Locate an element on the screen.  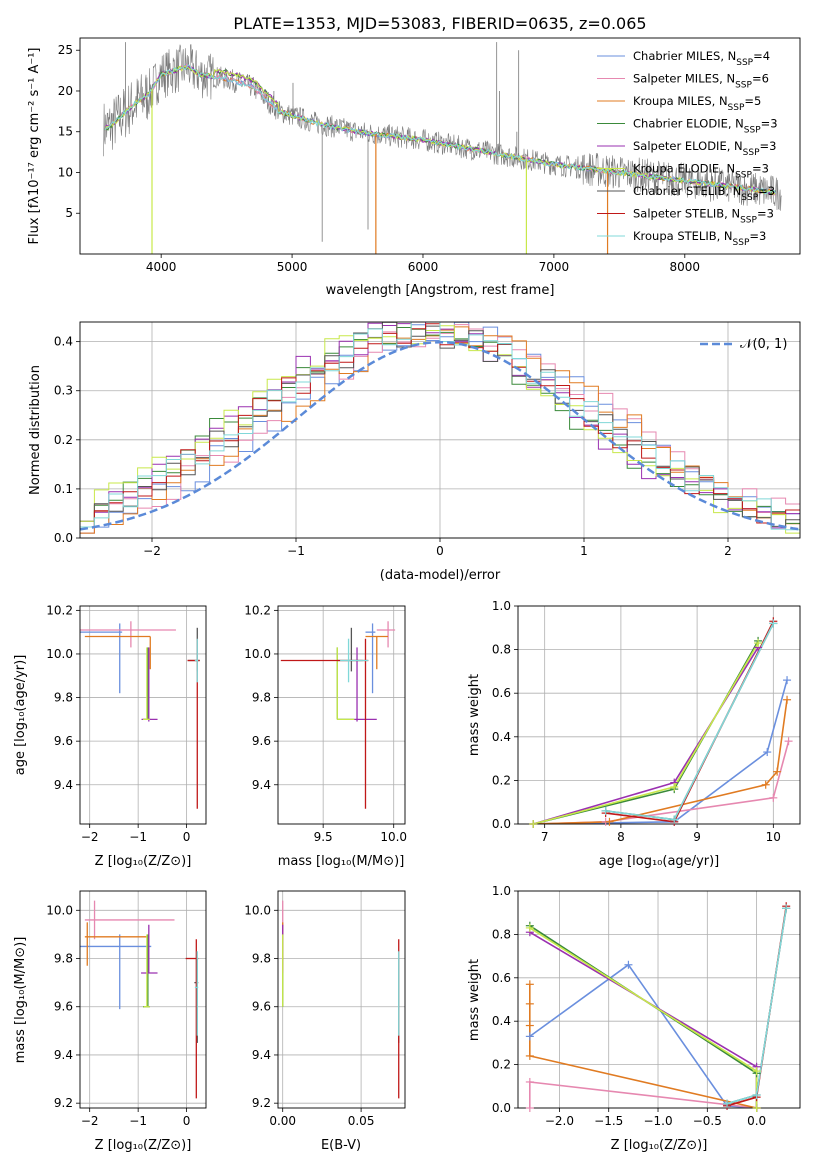
x-tick-label: 1 is located at coordinates (584, 551).